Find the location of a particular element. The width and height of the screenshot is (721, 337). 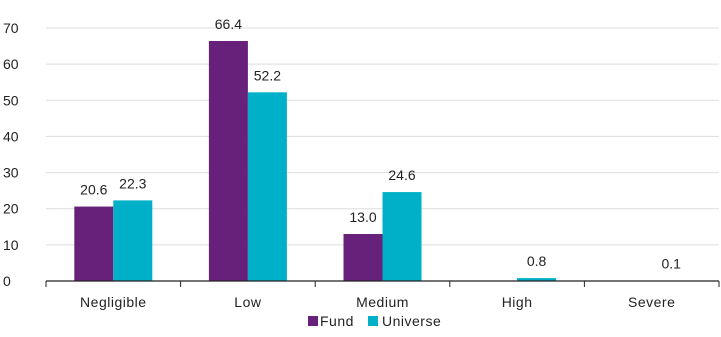

legend-label-universe: Universe is located at coordinates (411, 321).